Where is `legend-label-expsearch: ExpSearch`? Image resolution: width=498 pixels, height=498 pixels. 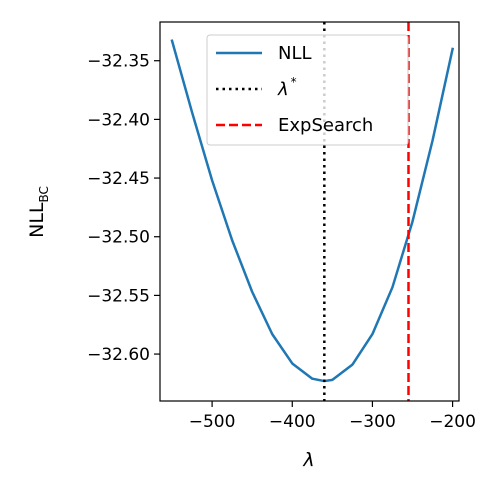 legend-label-expsearch: ExpSearch is located at coordinates (325, 125).